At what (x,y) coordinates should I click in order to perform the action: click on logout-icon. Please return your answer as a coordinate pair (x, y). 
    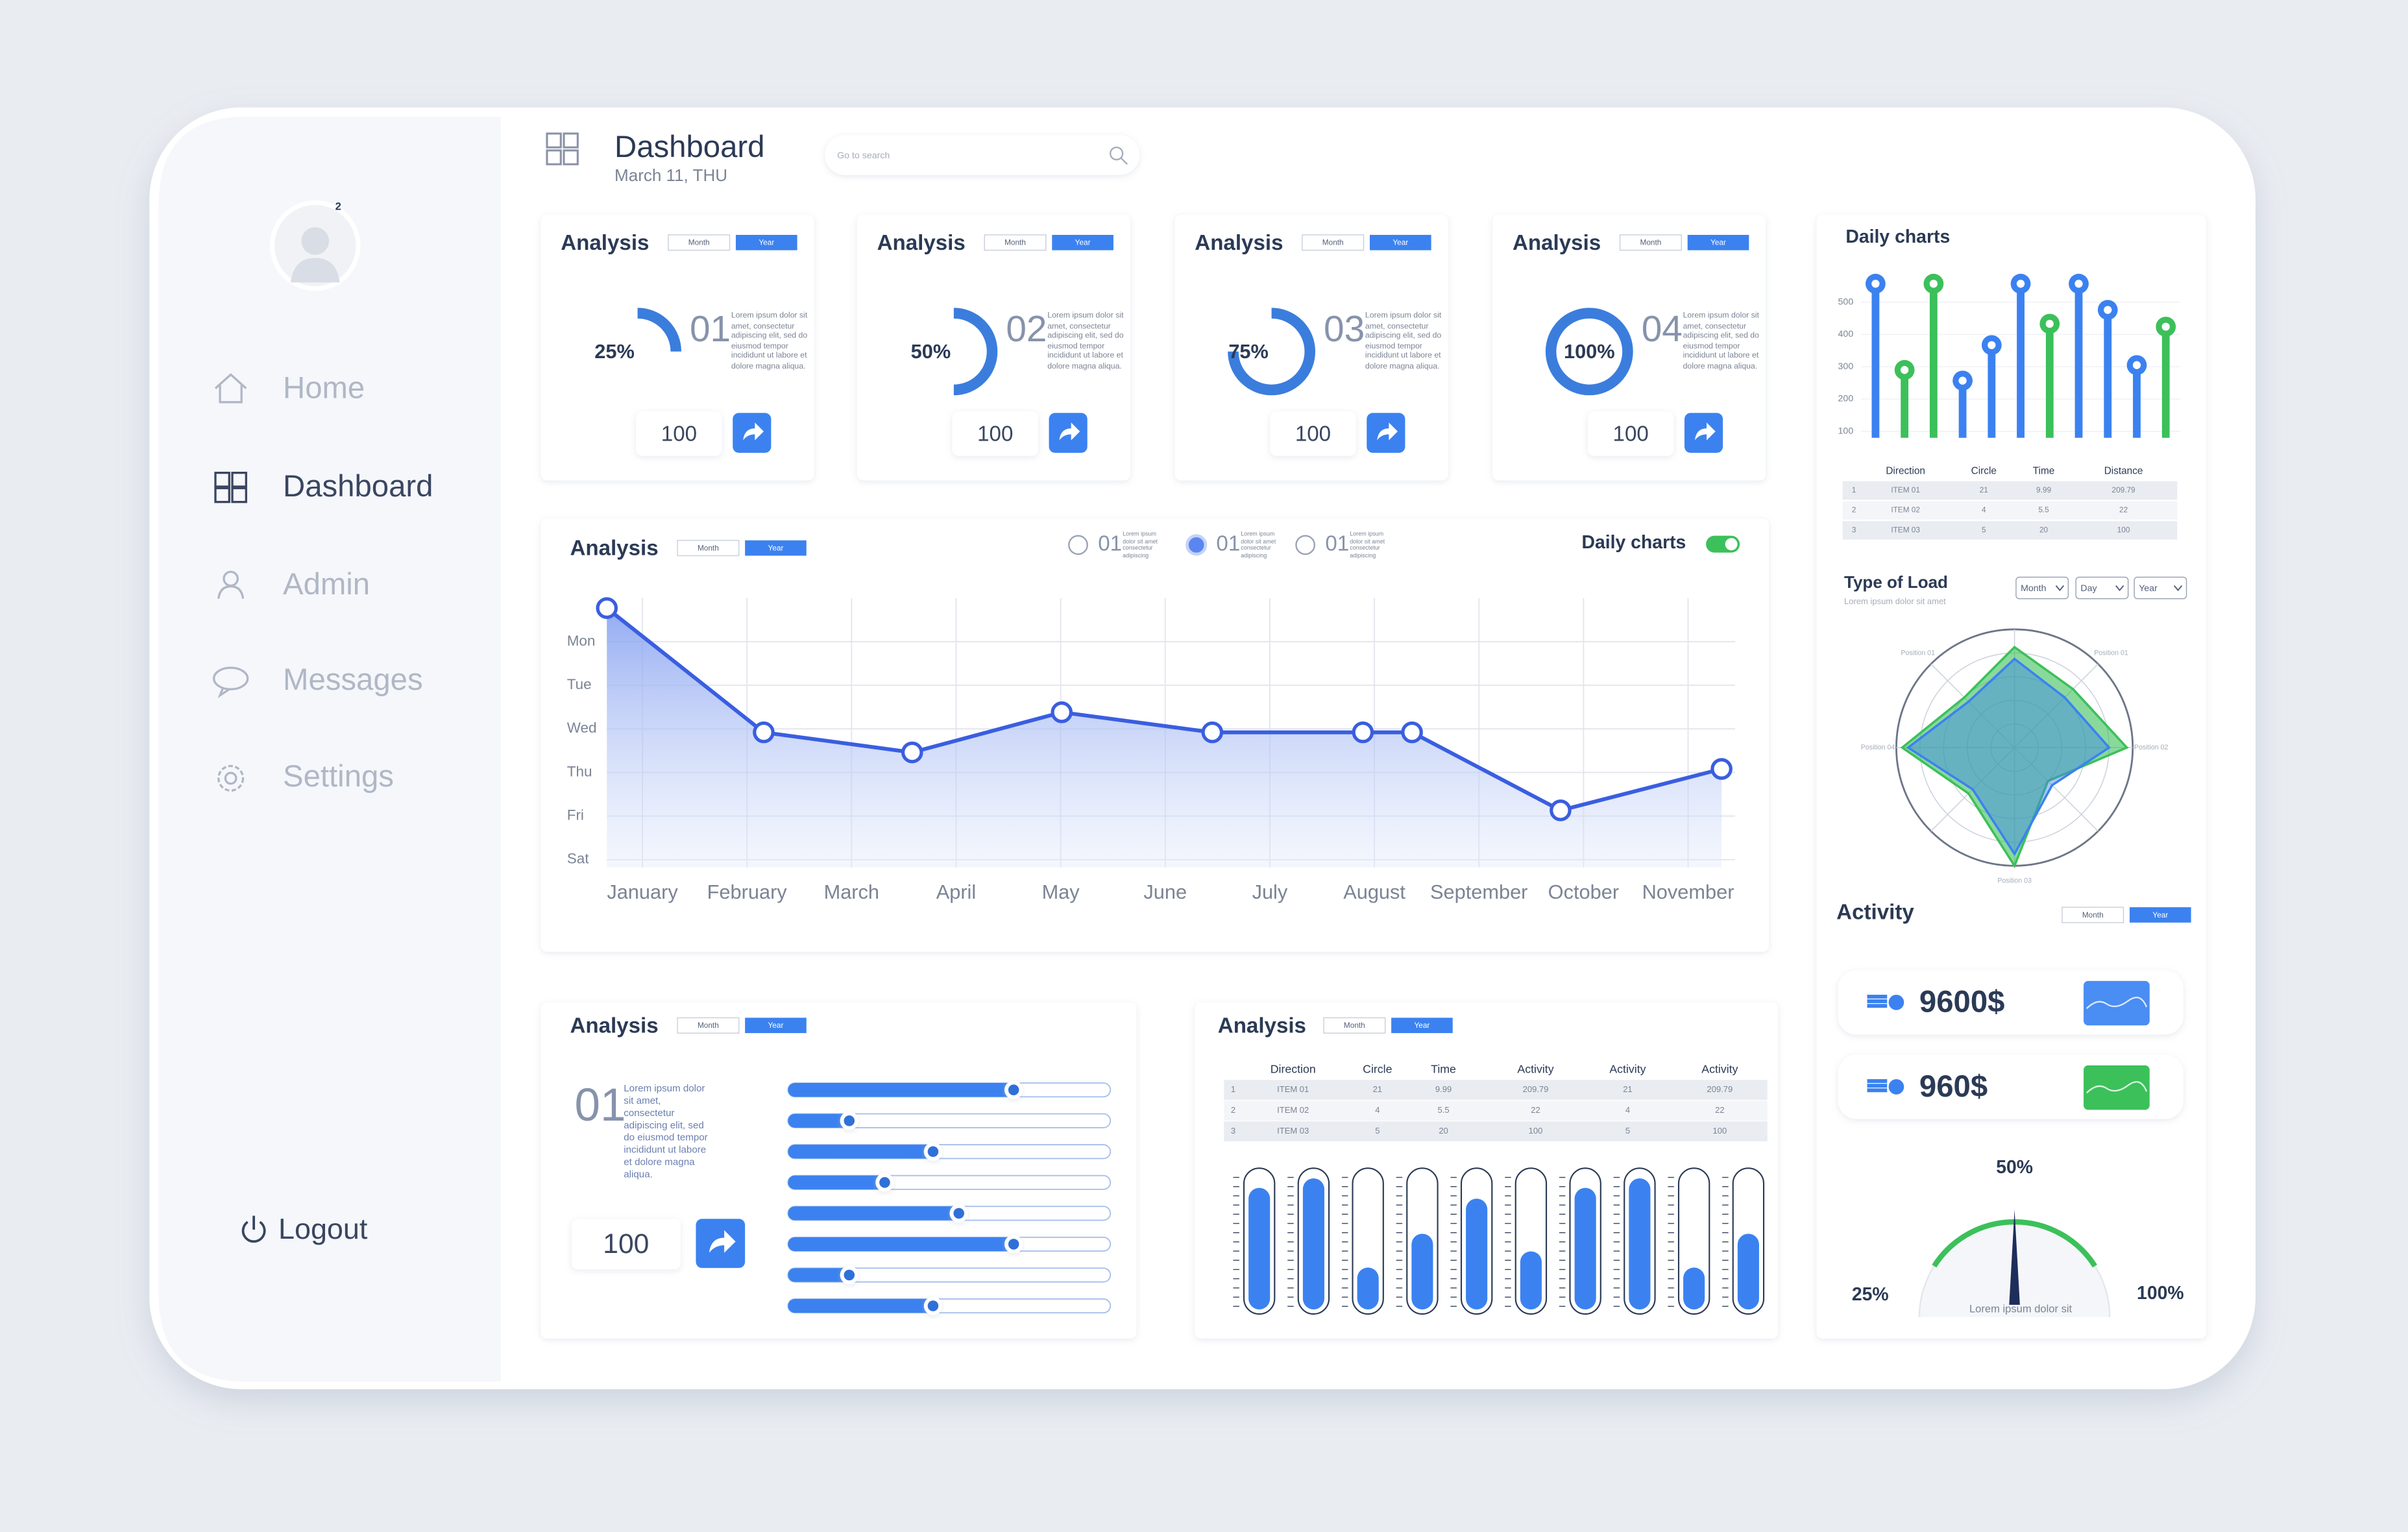
    Looking at the image, I should click on (253, 1229).